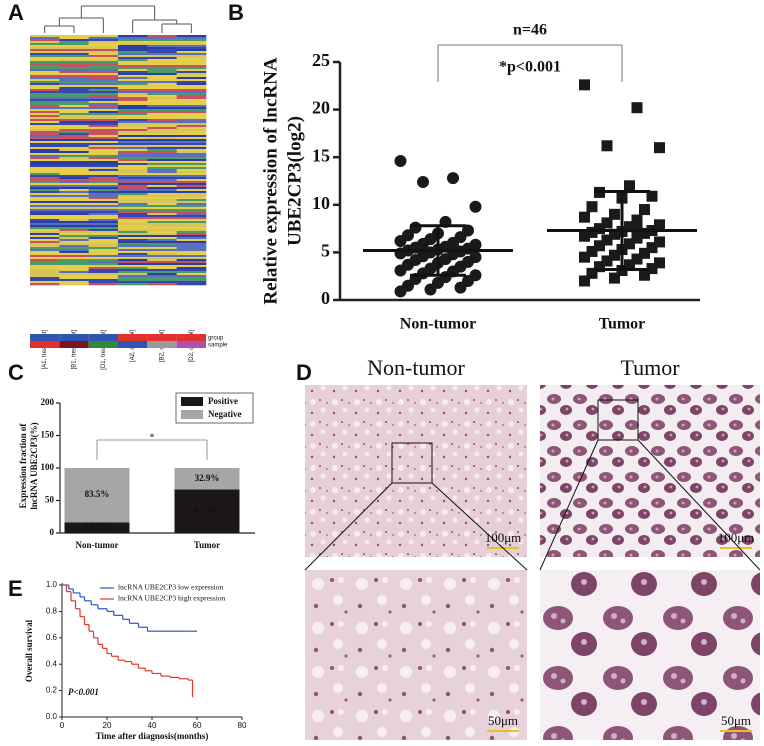 The height and width of the screenshot is (746, 764). I want to click on x-tick-label: 0, so click(62, 725).